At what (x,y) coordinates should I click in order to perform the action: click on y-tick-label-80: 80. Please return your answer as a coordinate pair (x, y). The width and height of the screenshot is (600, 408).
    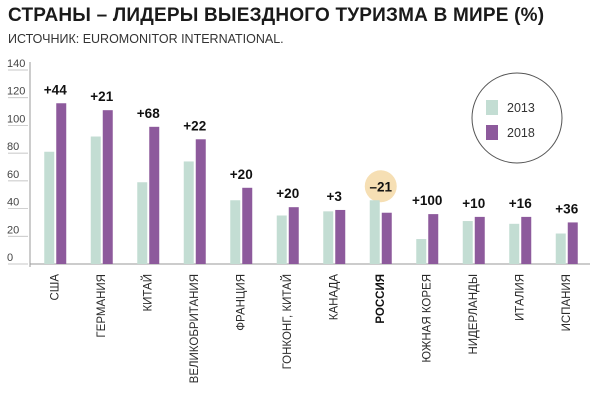
    Looking at the image, I should click on (13, 147).